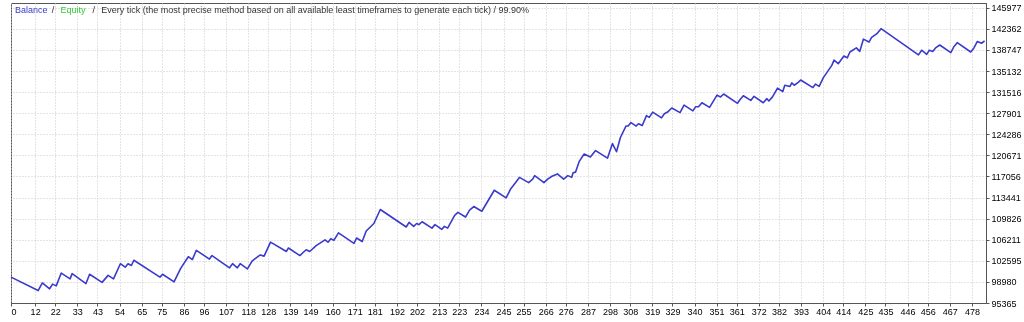 The image size is (1024, 322). I want to click on x-tick-label: 266, so click(546, 311).